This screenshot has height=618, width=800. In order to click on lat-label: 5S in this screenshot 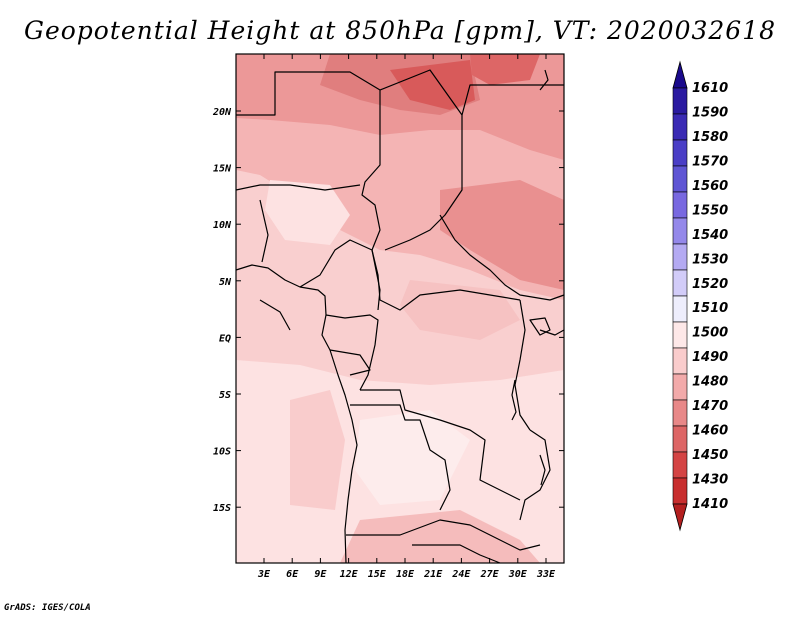, I will do `click(225, 395)`.